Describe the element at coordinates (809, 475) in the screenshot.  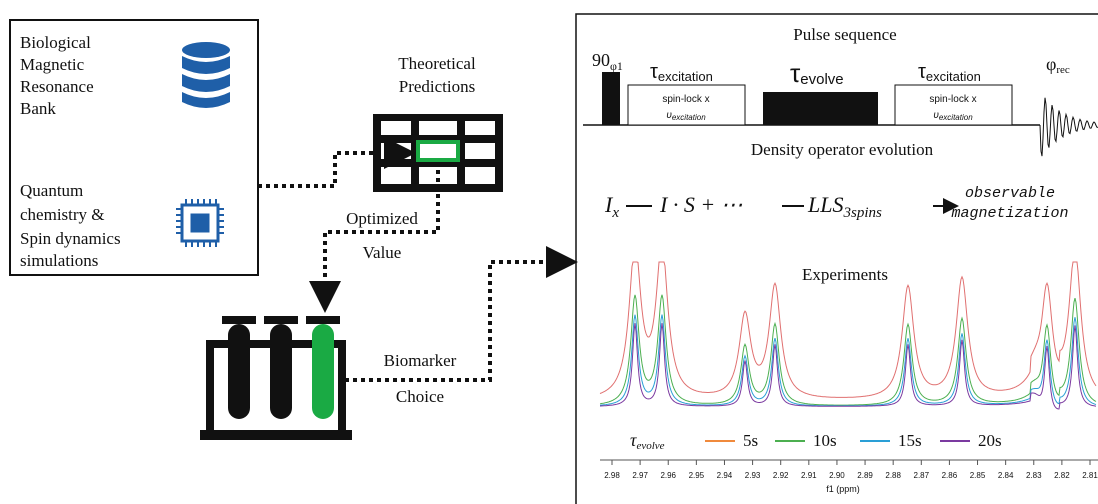
I see `tick-label: 2.91` at that location.